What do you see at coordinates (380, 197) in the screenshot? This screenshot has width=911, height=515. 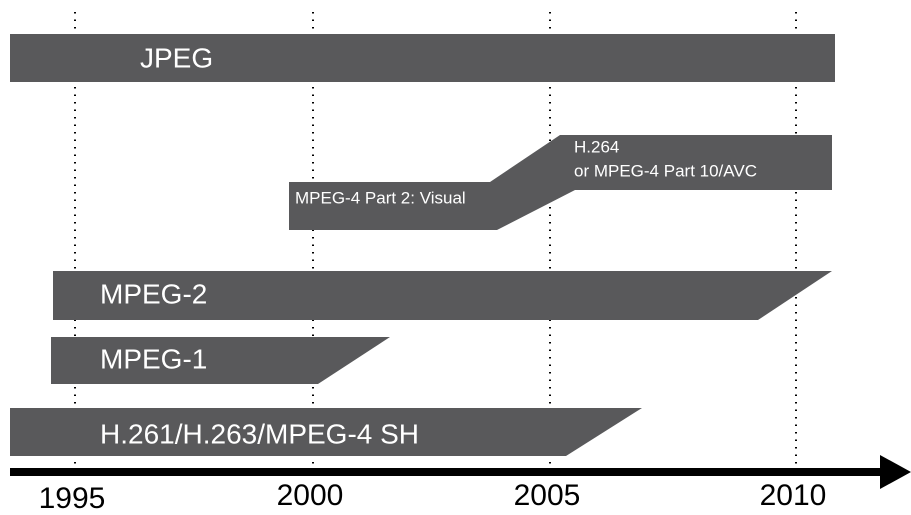 I see `bar-label: MPEG-4 Part 2: Visual` at bounding box center [380, 197].